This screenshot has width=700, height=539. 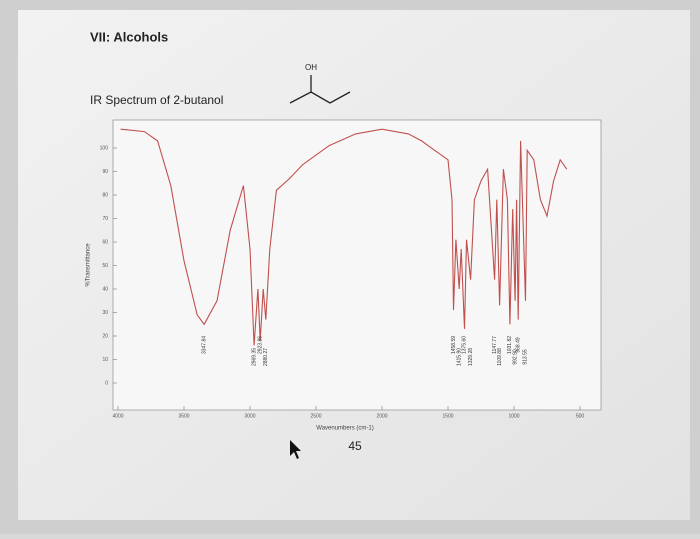 I want to click on x-tick-label: 3500, so click(x=183, y=416).